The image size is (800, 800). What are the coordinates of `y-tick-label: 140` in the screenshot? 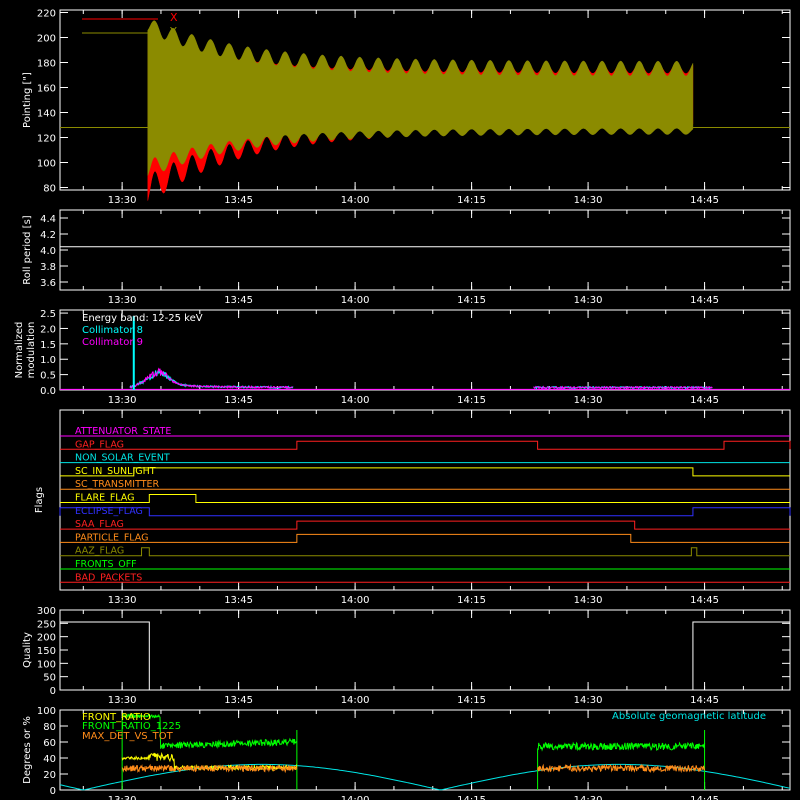 It's located at (46, 114).